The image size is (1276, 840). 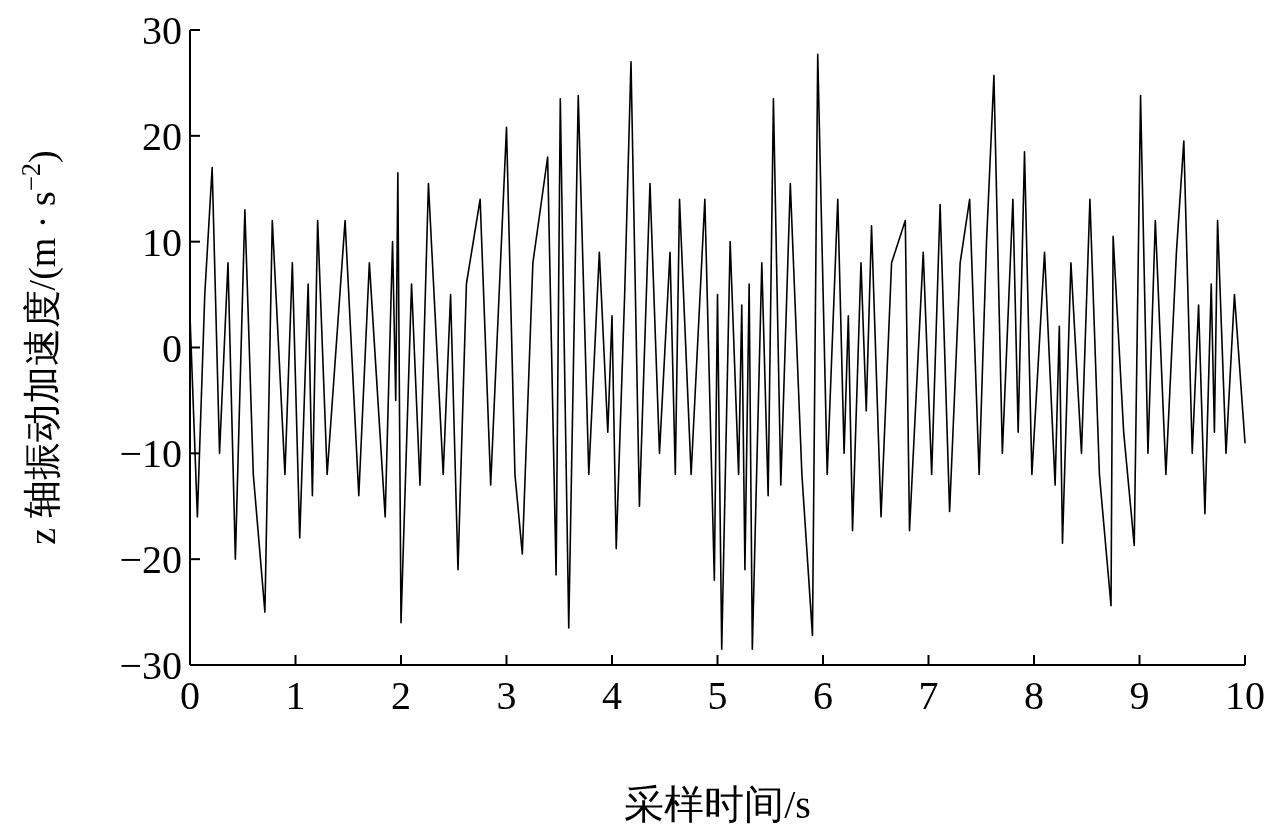 What do you see at coordinates (506, 695) in the screenshot?
I see `x-tick-label: 3` at bounding box center [506, 695].